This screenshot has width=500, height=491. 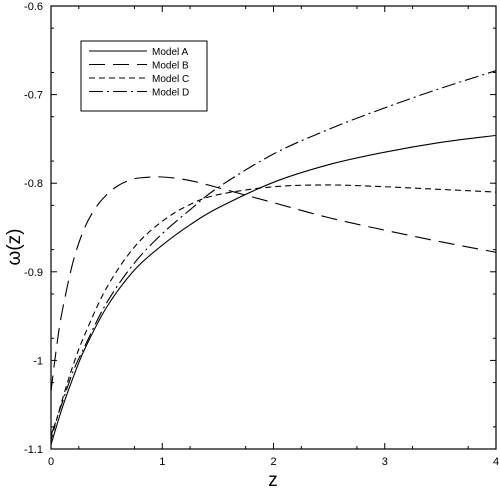 I want to click on legend: Model A Model B Model C Model D, so click(x=144, y=76).